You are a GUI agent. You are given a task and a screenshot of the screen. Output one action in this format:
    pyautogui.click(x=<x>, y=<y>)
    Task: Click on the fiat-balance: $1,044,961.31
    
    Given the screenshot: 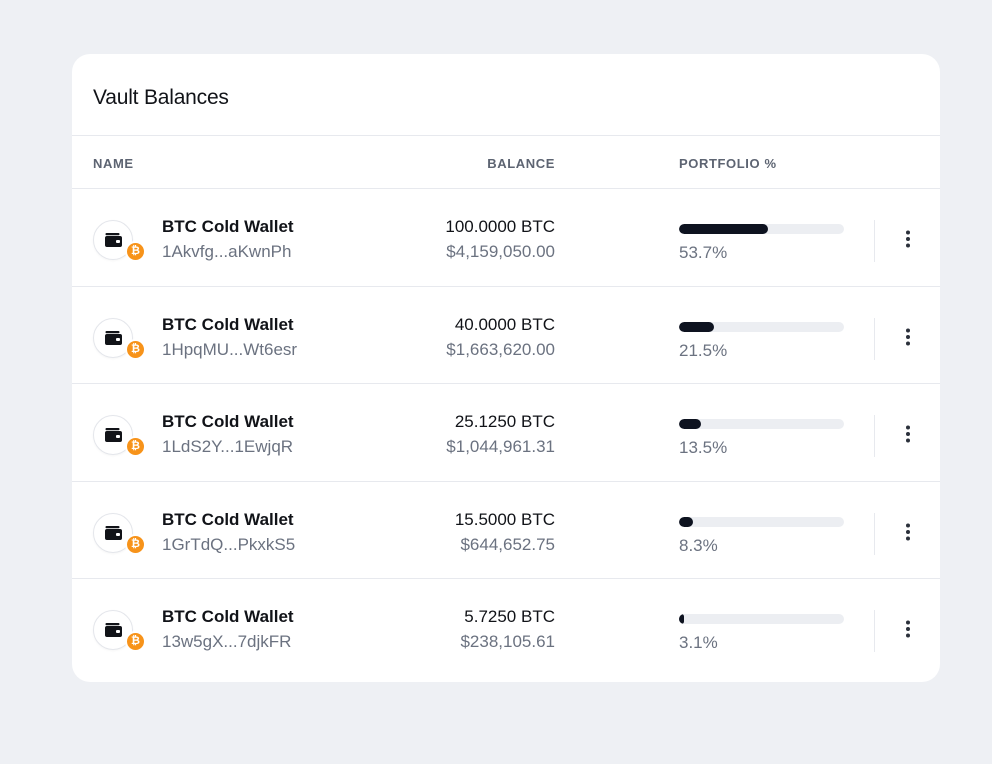 What is the action you would take?
    pyautogui.click(x=500, y=446)
    